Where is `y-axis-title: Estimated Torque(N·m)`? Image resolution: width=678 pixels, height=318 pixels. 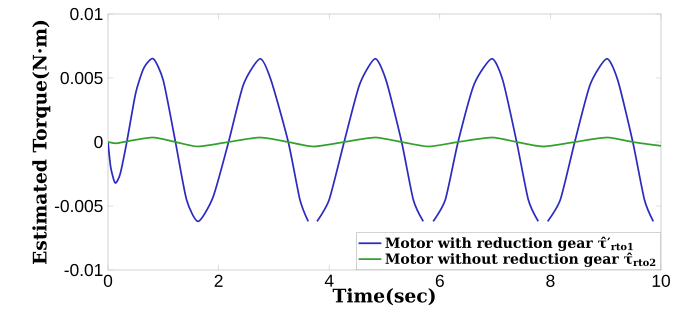 y-axis-title: Estimated Torque(N·m) is located at coordinates (41, 142).